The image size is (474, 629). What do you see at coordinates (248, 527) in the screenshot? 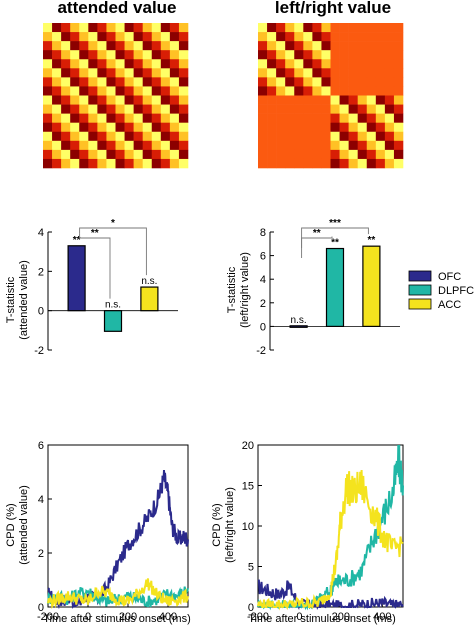
I see `line2-ytick-label: 10` at bounding box center [248, 527].